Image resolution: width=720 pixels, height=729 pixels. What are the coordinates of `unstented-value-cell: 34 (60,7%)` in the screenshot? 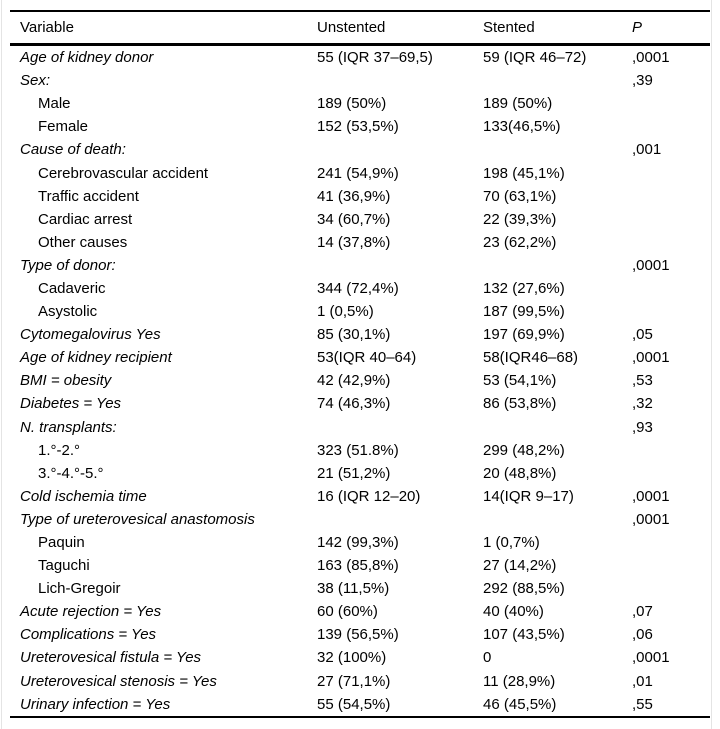 It's located at (354, 219).